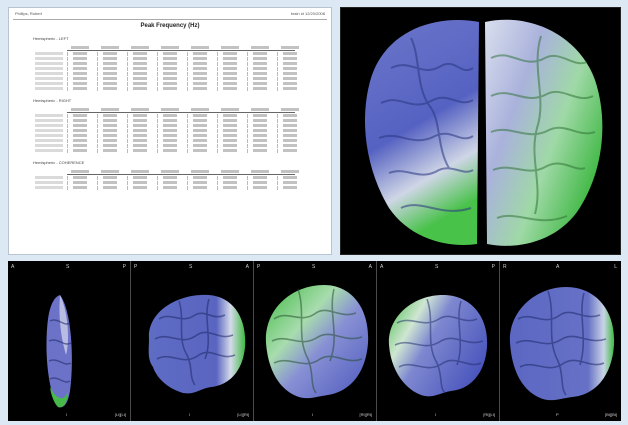 Image resolution: width=628 pixels, height=425 pixels. What do you see at coordinates (120, 414) in the screenshot?
I see `panel-view-label: [Lt][Lt]` at bounding box center [120, 414].